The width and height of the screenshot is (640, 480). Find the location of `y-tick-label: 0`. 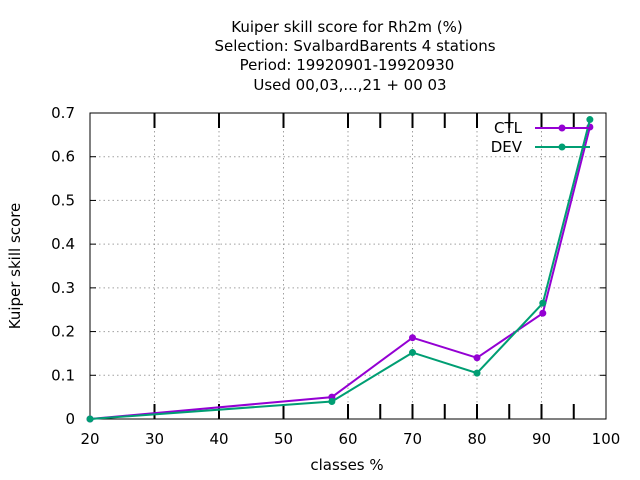

y-tick-label: 0 is located at coordinates (70, 419).